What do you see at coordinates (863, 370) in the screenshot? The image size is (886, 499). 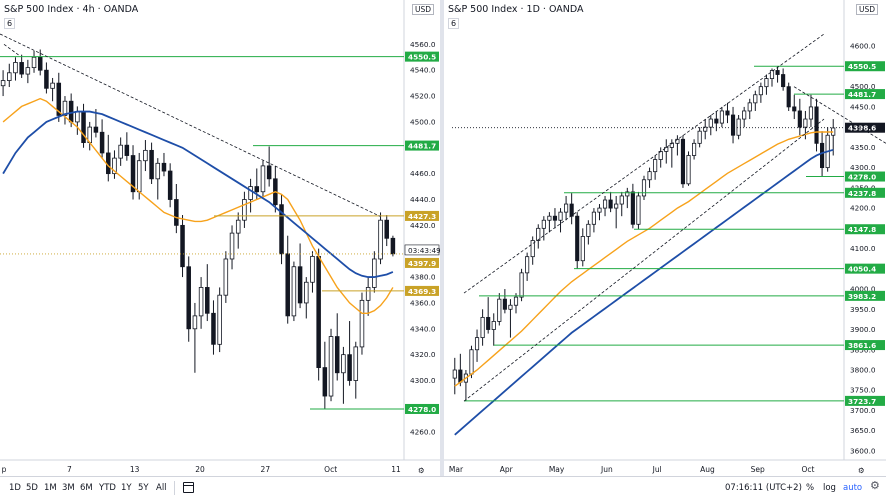 I see `y-tick-label: 3800.0` at bounding box center [863, 370].